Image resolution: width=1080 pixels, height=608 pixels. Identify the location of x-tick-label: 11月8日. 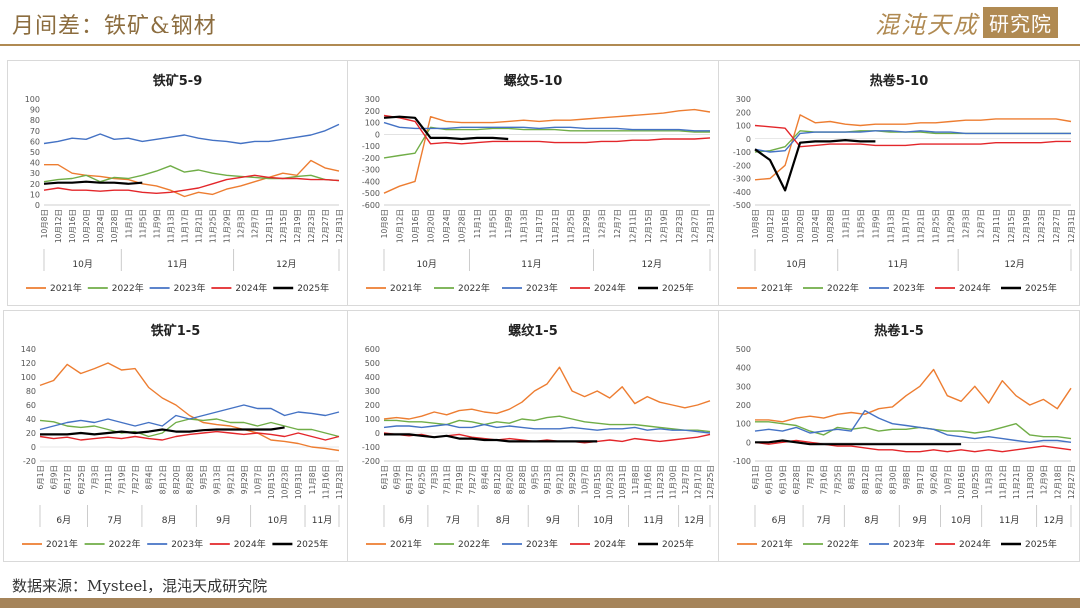
(635, 479).